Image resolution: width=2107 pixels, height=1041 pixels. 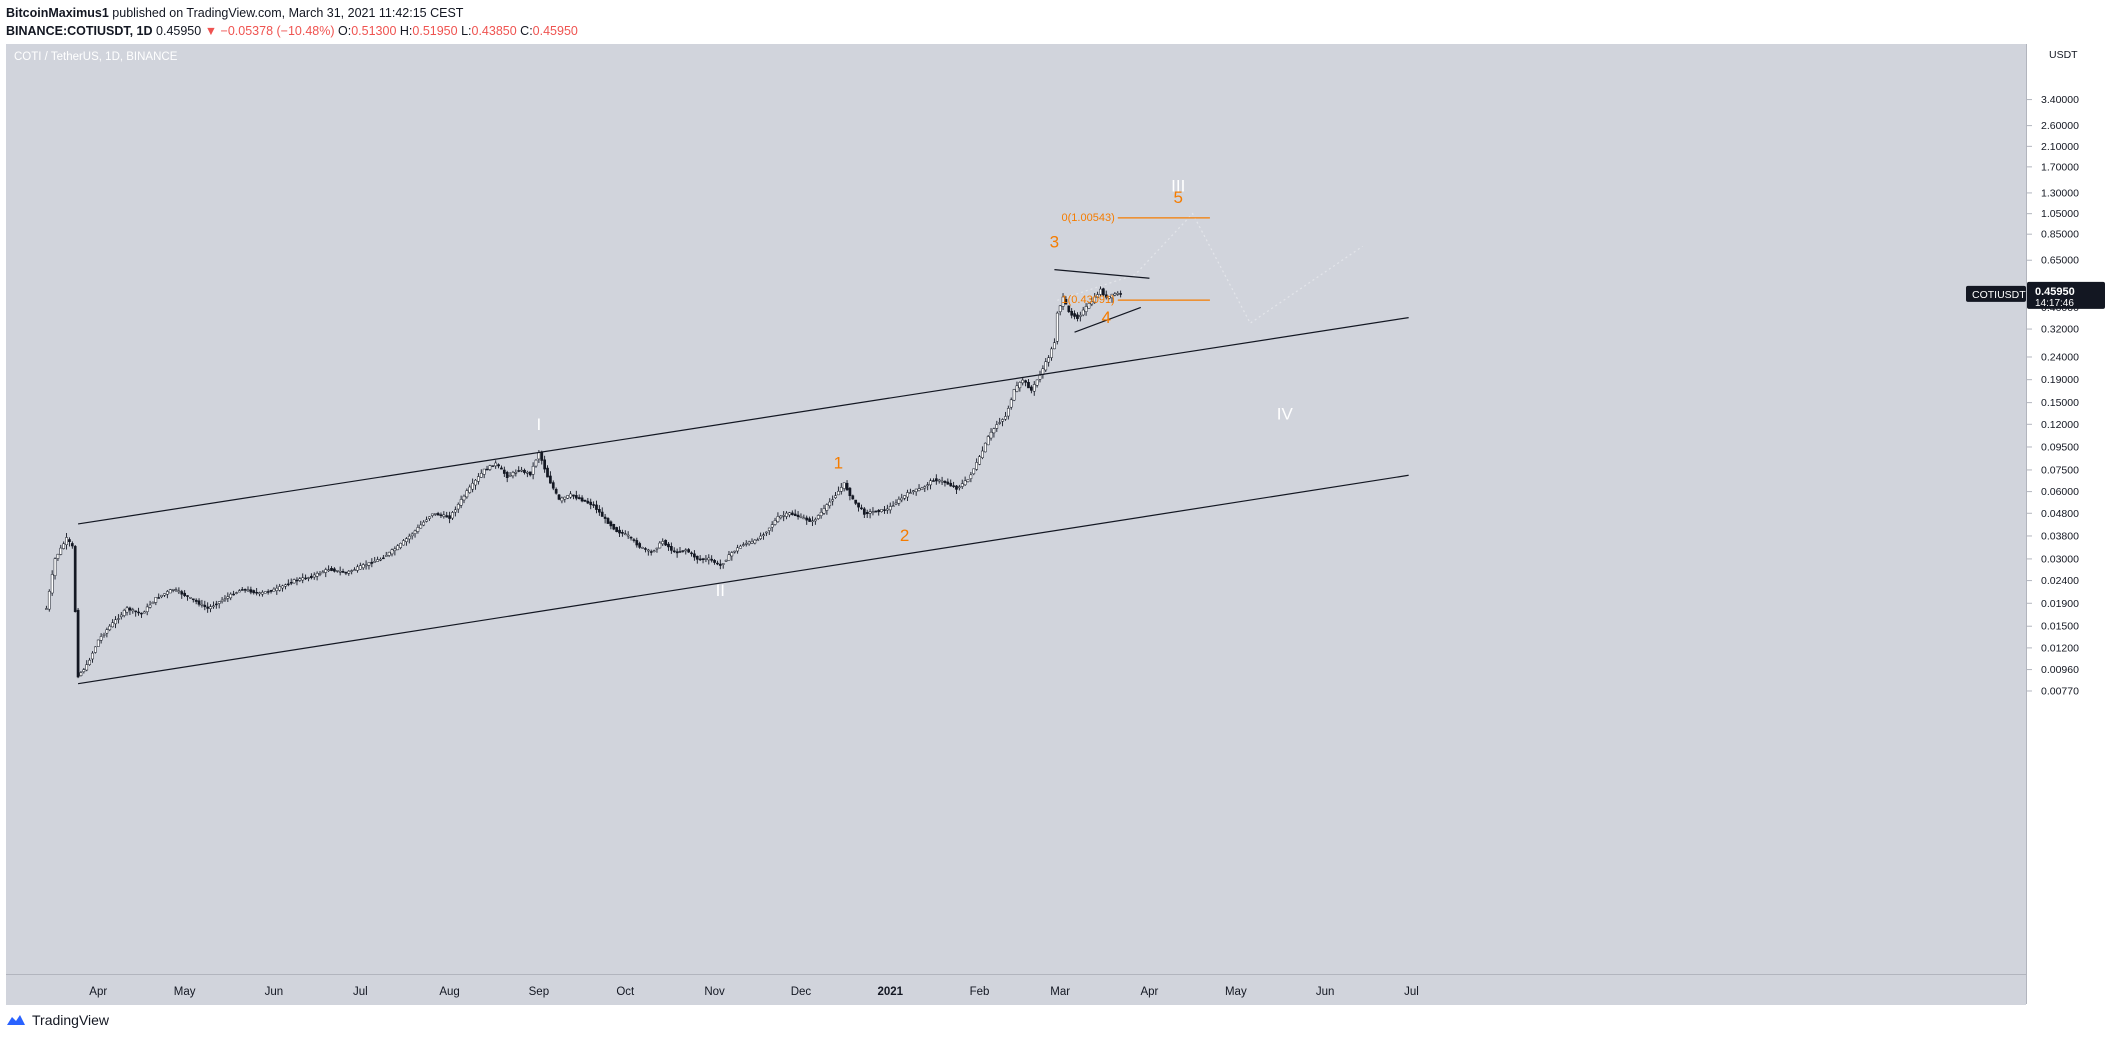 What do you see at coordinates (2055, 292) in the screenshot?
I see `current-price-value: 0.45950` at bounding box center [2055, 292].